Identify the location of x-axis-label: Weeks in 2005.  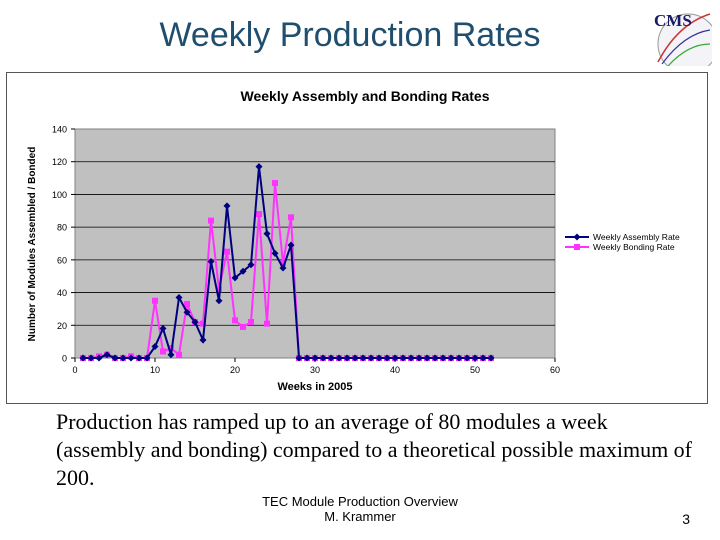
(314, 387).